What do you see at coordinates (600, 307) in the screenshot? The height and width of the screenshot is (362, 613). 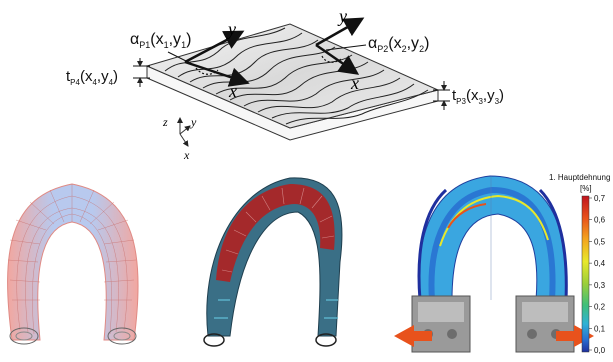 I see `colorbar-tick-label: 0,2` at bounding box center [600, 307].